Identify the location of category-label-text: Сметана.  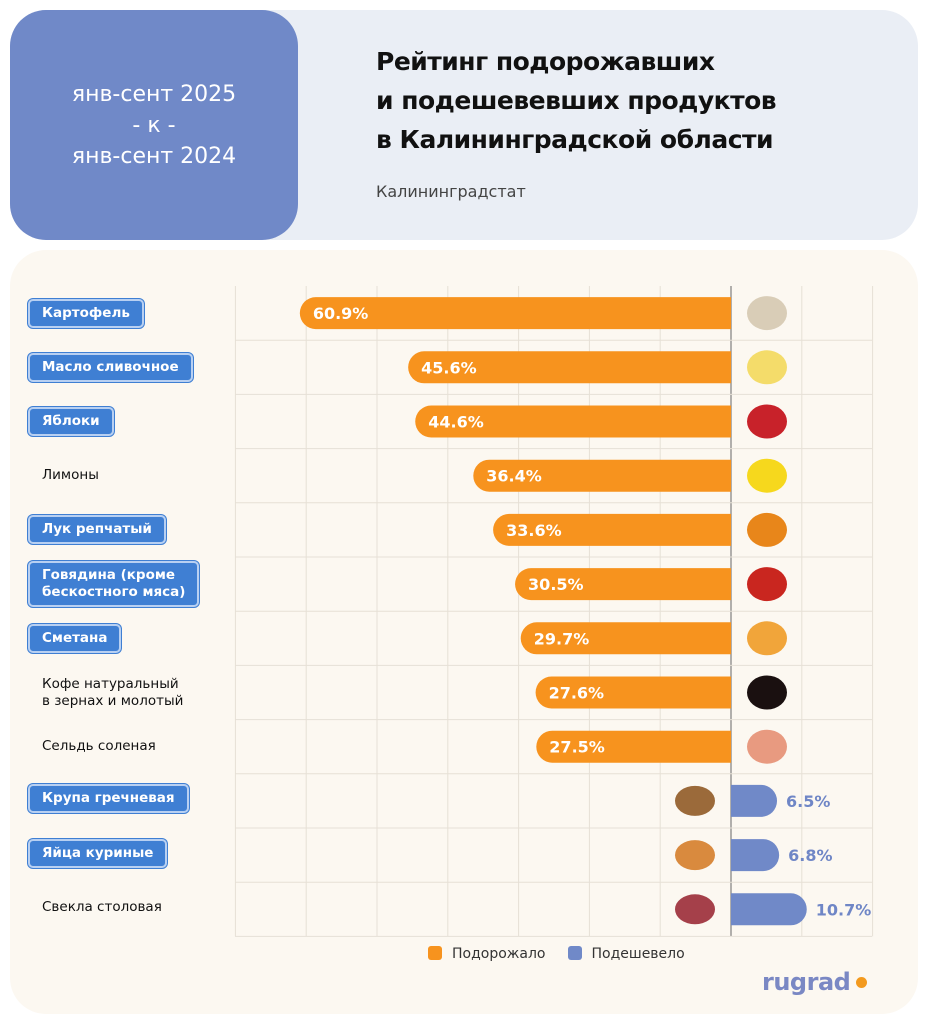
(74, 638).